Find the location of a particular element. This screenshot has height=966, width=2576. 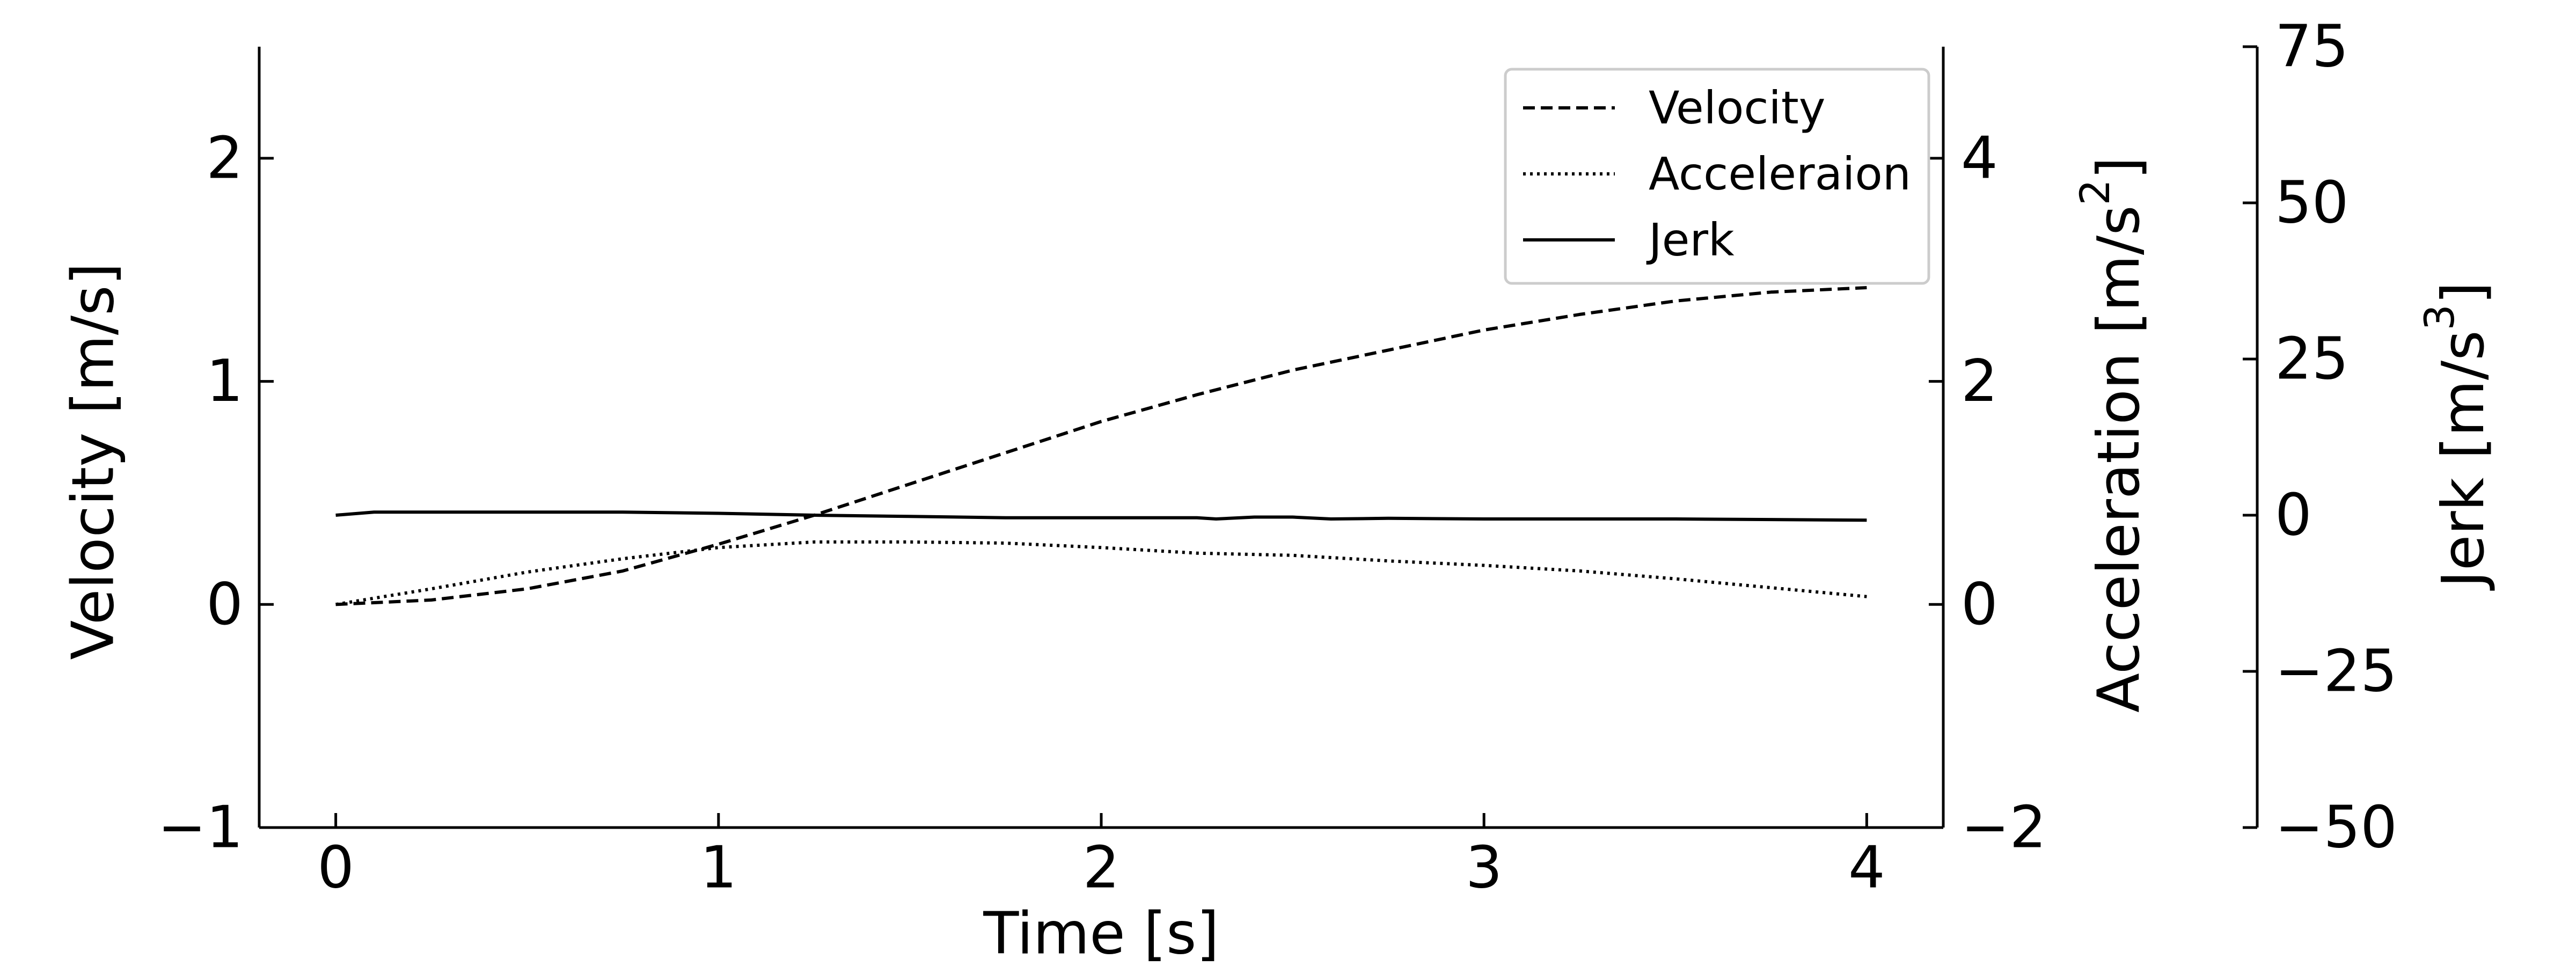

x-tick-label: 3 is located at coordinates (1484, 868).